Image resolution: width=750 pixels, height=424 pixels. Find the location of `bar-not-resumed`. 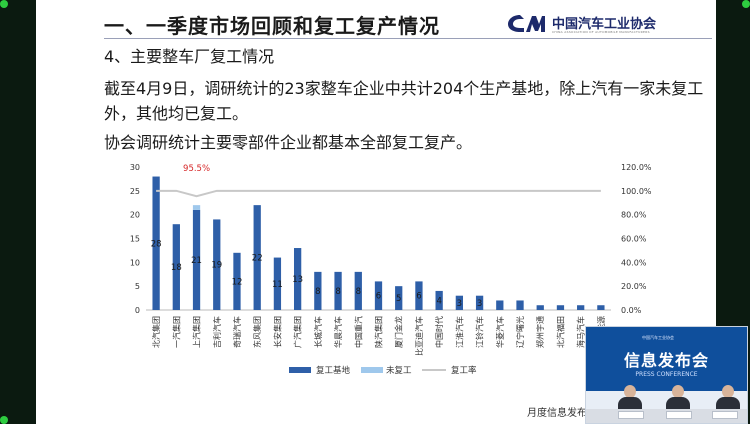

bar-not-resumed is located at coordinates (196, 207).